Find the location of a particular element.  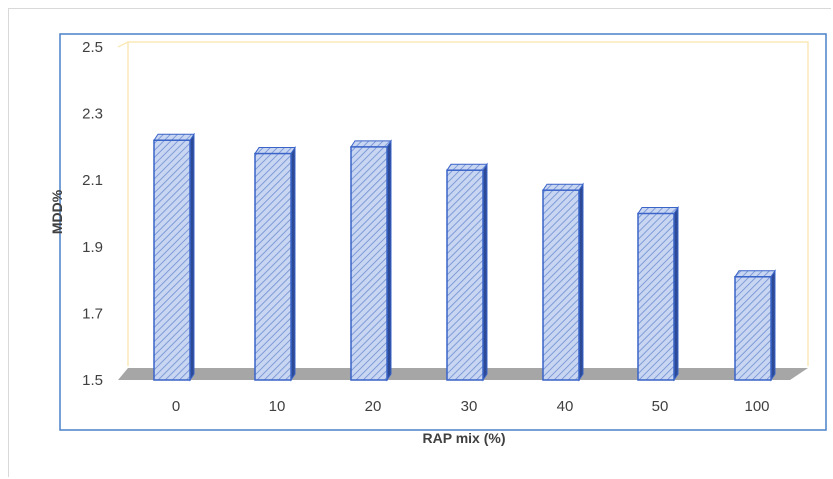

x-axis-ticks: 0 10 20 30 40 50 100 is located at coordinates (471, 406).